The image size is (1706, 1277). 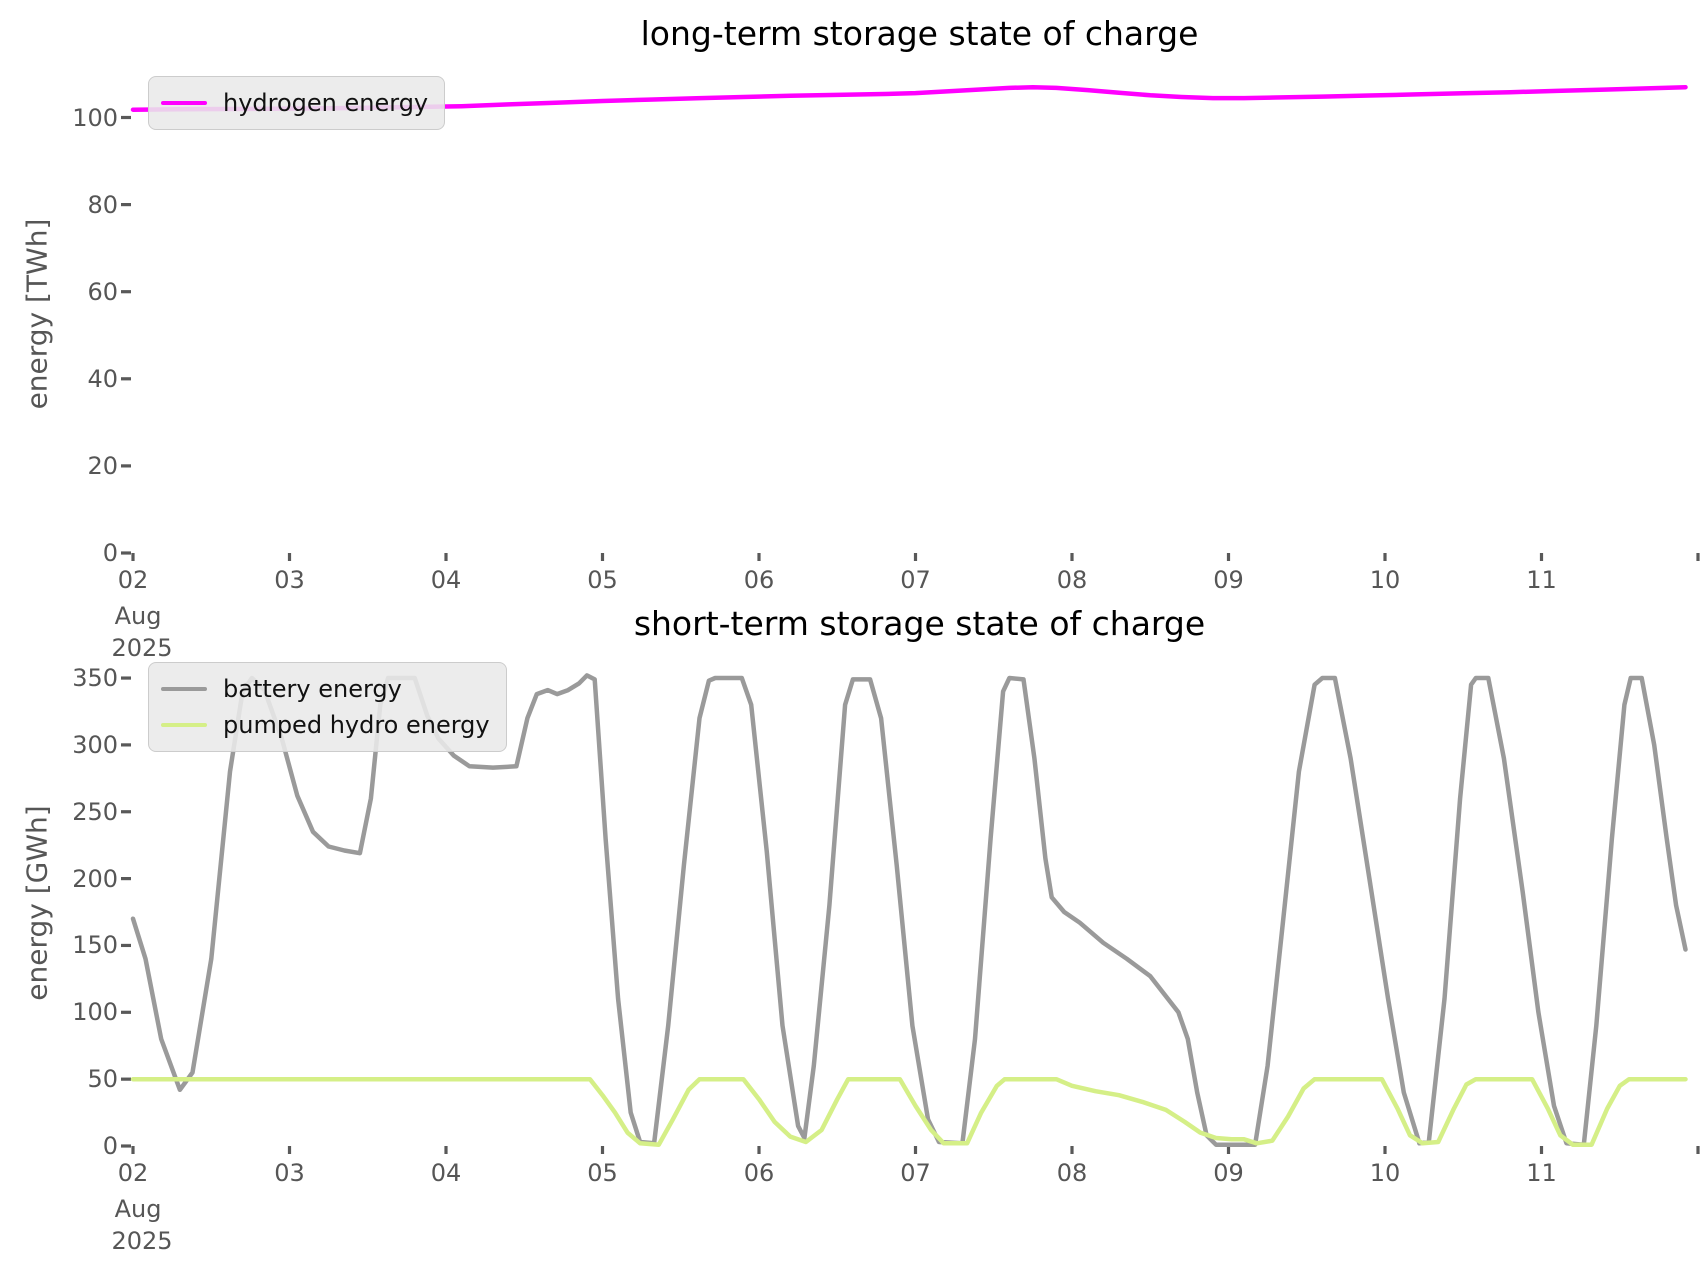 I want to click on long-term-legend: hydrogen energy, so click(x=297, y=103).